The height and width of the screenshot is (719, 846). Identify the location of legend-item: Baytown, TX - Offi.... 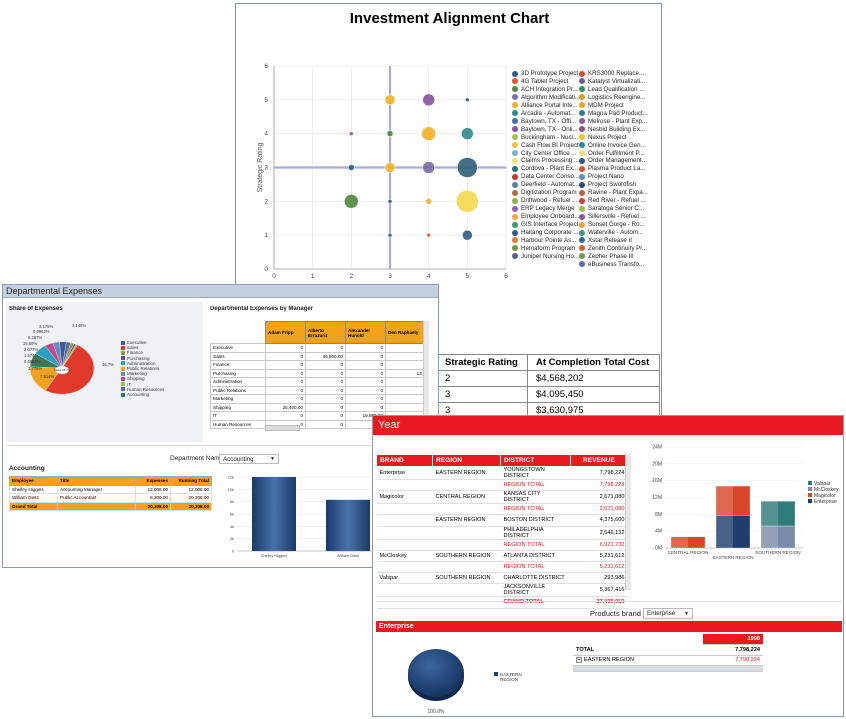
(544, 121).